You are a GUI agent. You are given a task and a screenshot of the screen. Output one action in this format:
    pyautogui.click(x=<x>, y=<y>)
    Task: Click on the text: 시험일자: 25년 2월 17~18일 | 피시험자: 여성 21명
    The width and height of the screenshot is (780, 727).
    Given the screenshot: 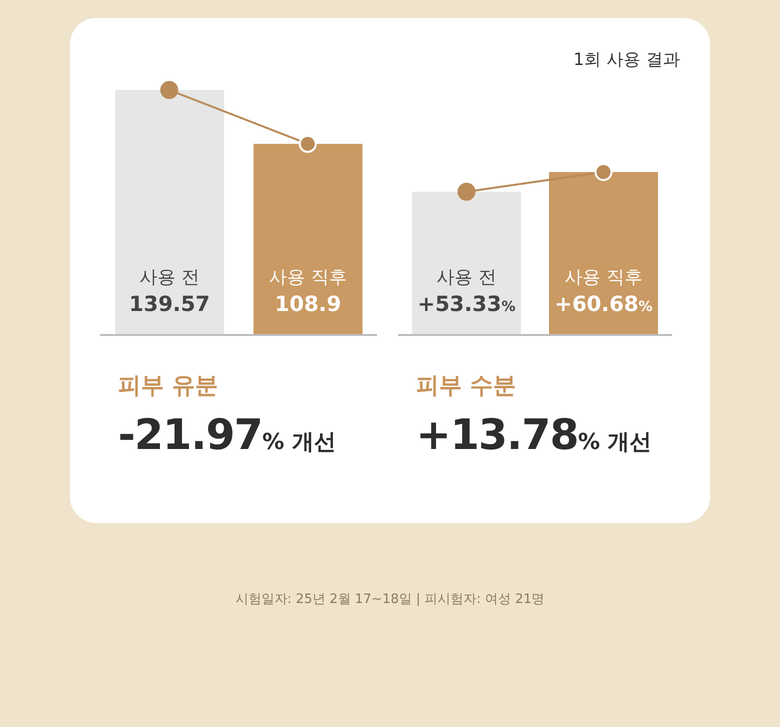 What is the action you would take?
    pyautogui.click(x=390, y=599)
    